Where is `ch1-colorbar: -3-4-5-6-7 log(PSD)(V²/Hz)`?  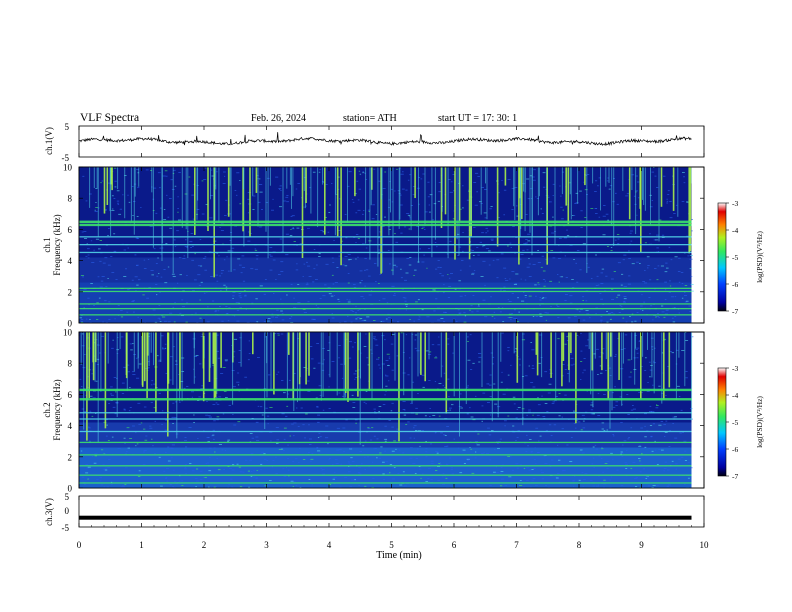 ch1-colorbar: -3-4-5-6-7 log(PSD)(V²/Hz) is located at coordinates (740, 257).